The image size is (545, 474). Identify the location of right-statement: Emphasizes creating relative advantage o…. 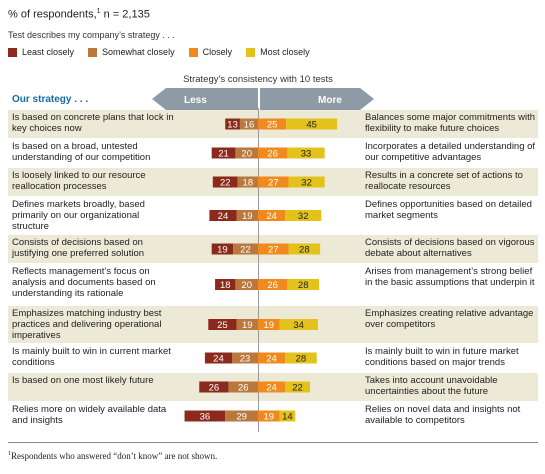
(449, 319).